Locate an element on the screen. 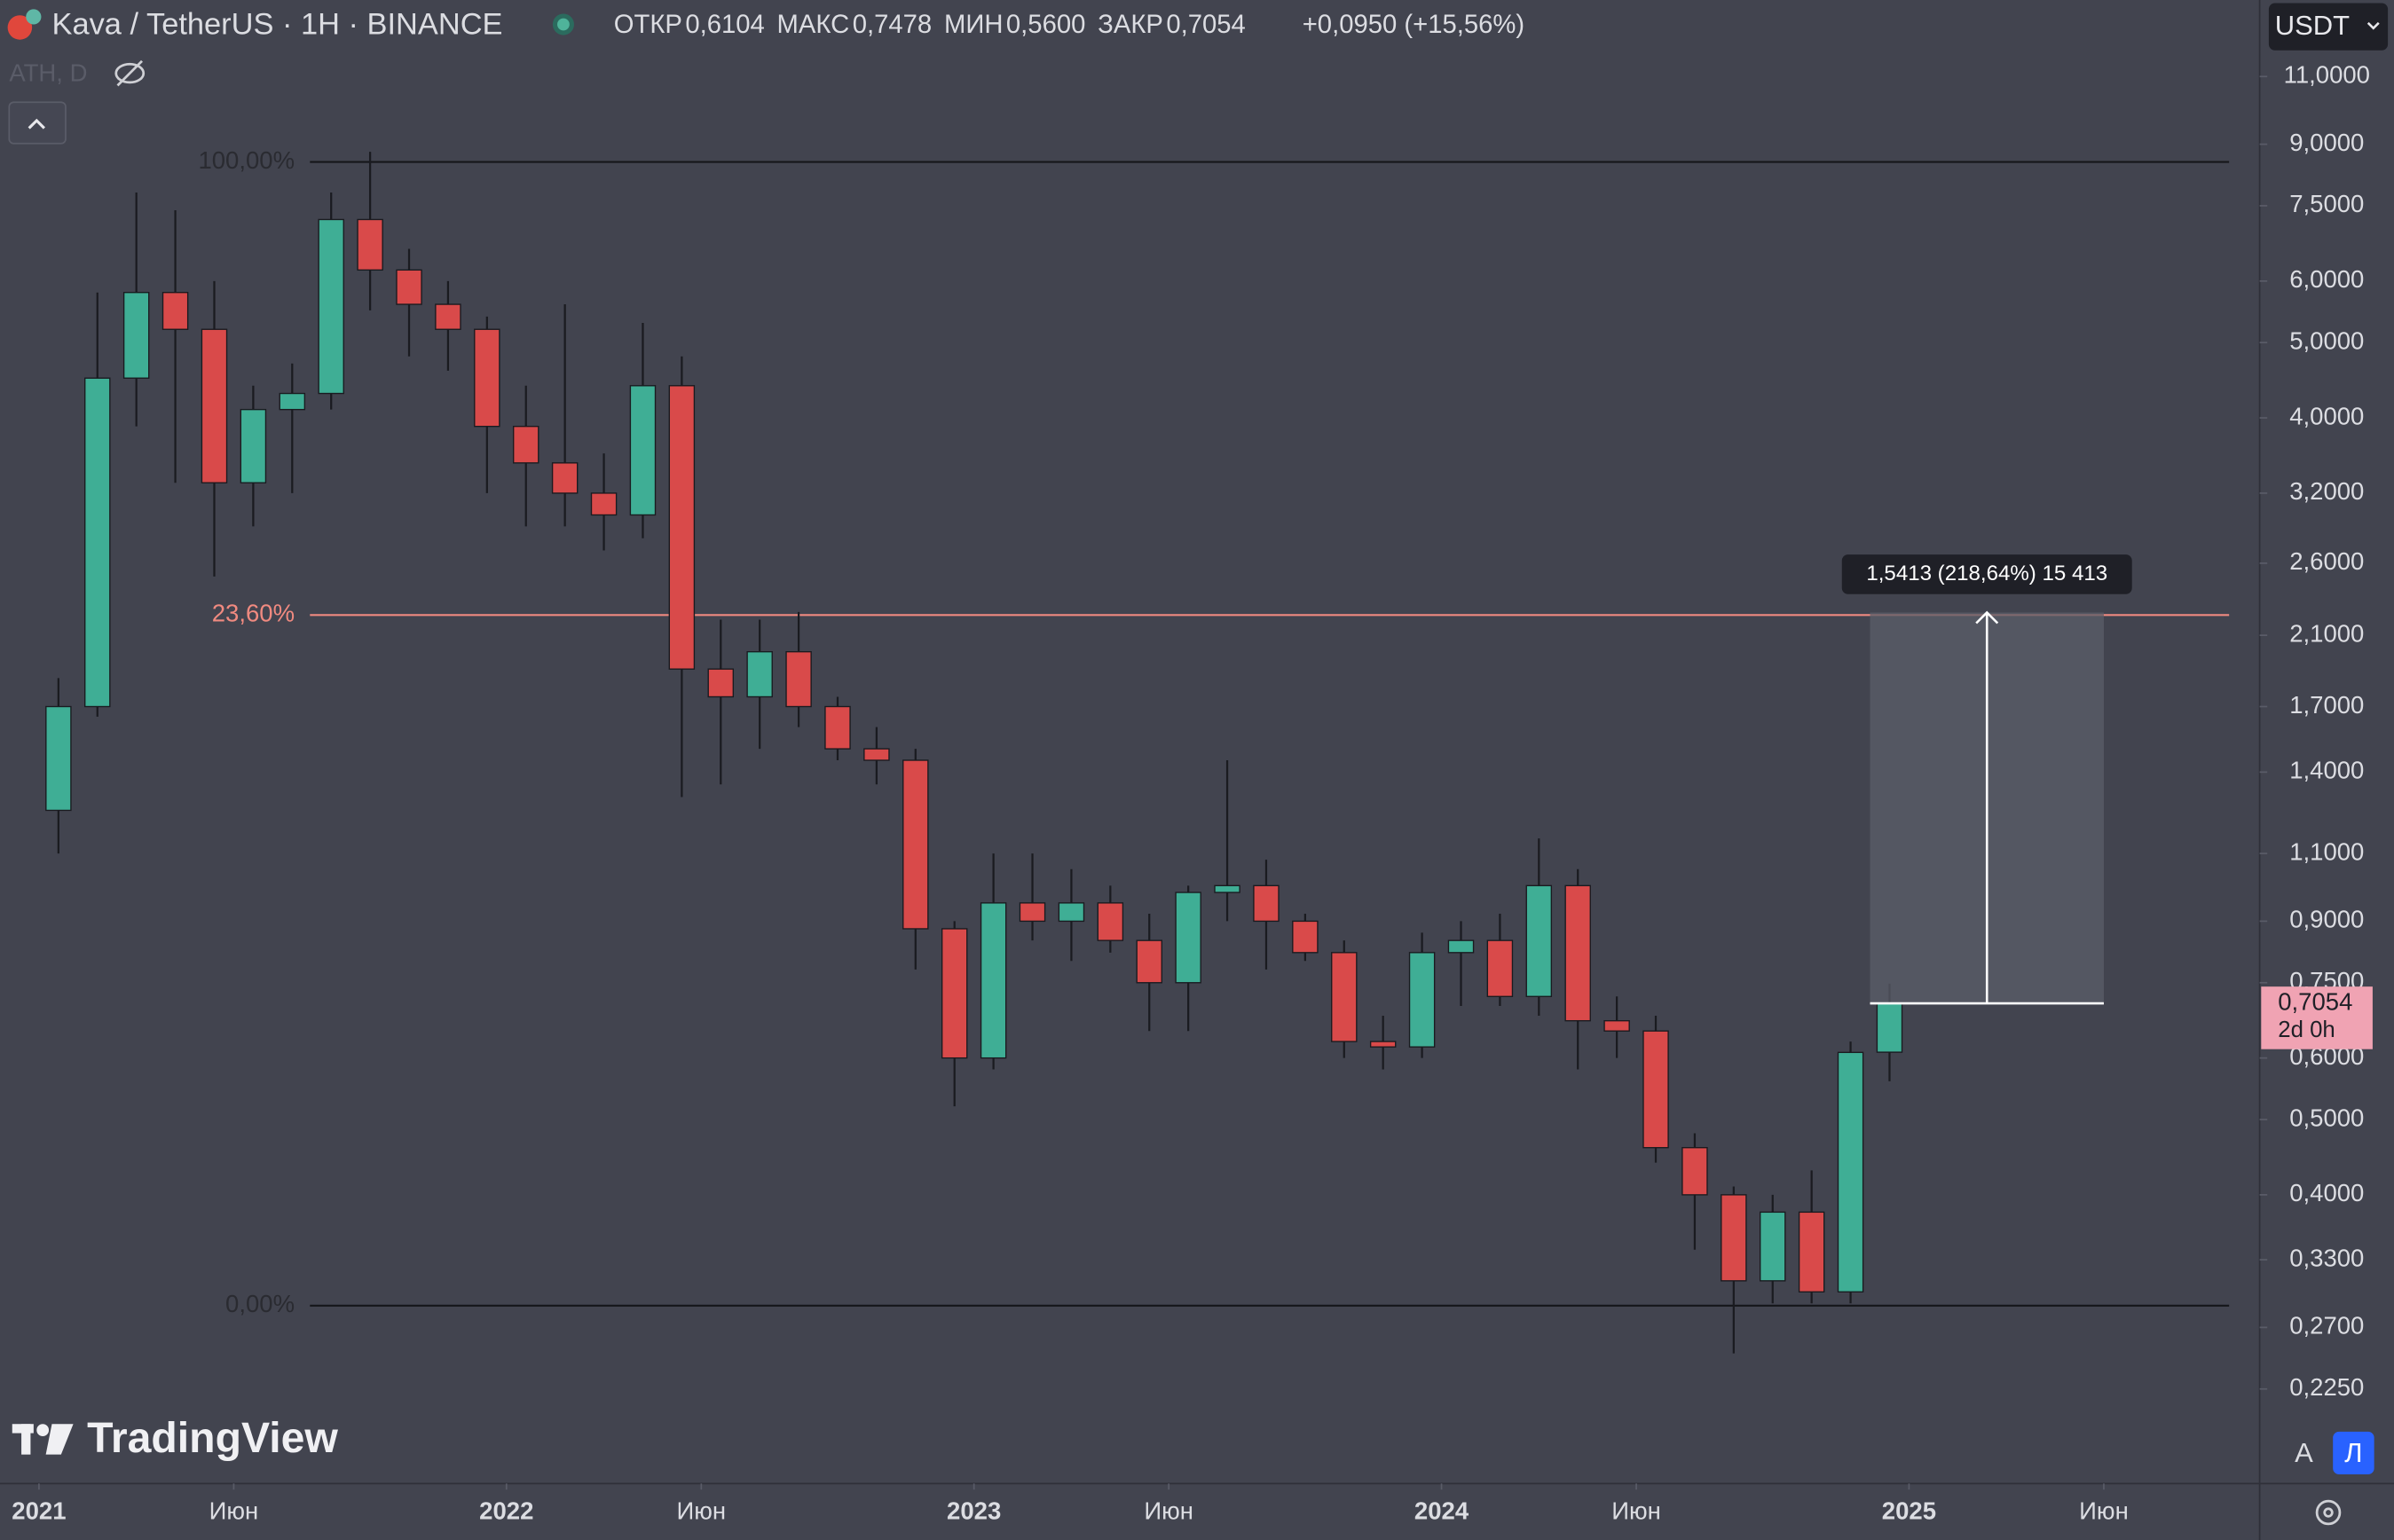  log-scale-button: Л is located at coordinates (2353, 1452).